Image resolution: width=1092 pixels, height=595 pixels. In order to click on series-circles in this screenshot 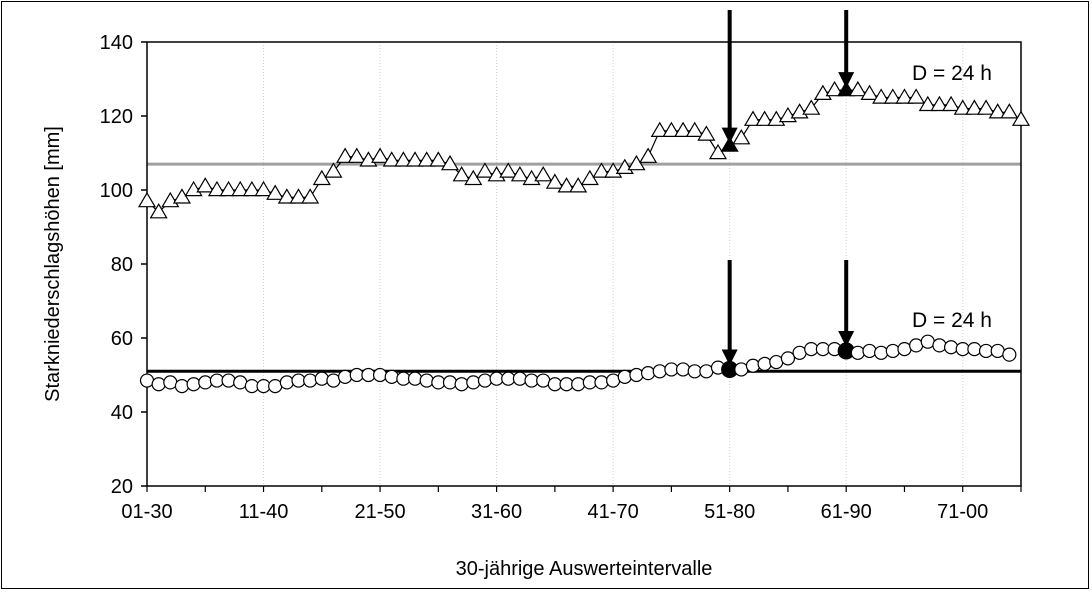, I will do `click(578, 364)`.